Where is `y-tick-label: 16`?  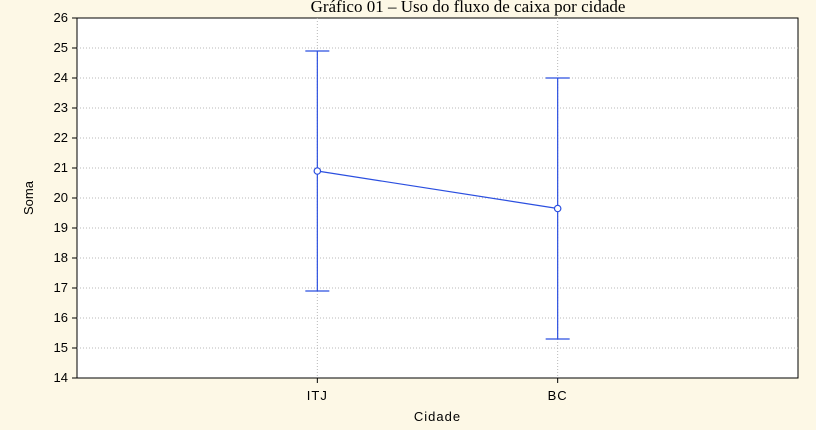
y-tick-label: 16 is located at coordinates (61, 317).